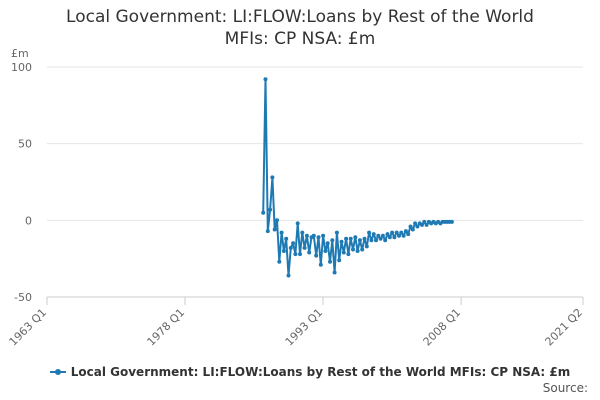 The height and width of the screenshot is (400, 600). What do you see at coordinates (20, 53) in the screenshot?
I see `y-axis-unit-label: £m` at bounding box center [20, 53].